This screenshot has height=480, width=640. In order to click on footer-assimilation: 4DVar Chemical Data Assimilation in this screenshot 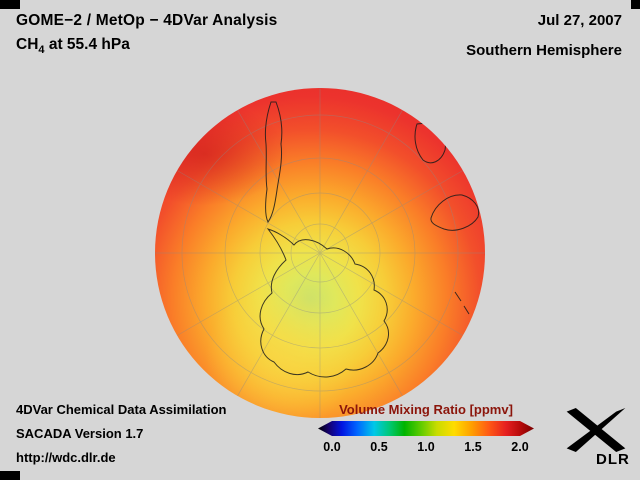, I will do `click(121, 409)`.